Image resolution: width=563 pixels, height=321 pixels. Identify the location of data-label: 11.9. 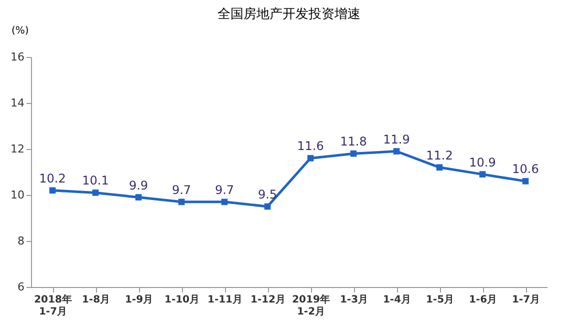
(396, 139).